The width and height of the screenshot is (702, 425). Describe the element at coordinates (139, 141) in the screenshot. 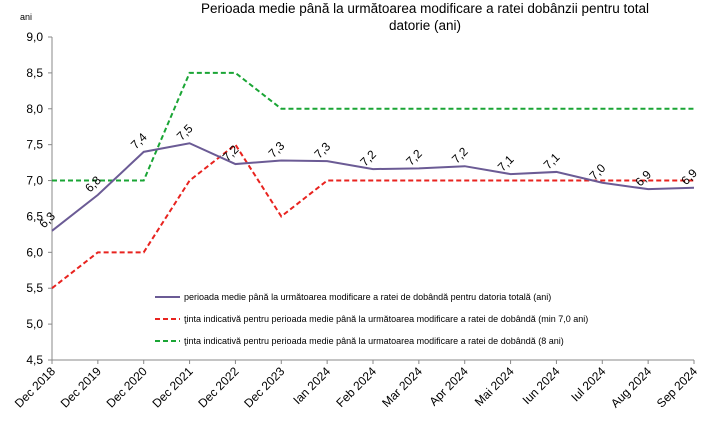

I see `data-label: 7,4` at that location.